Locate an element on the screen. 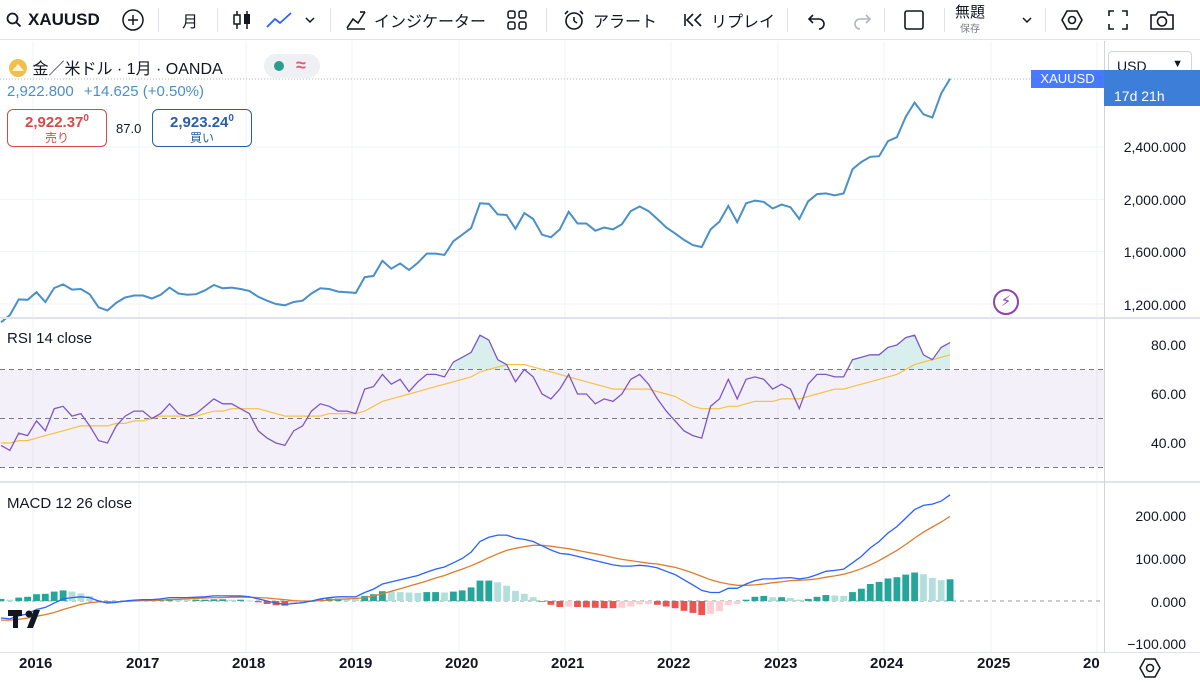  chevron-down-icon is located at coordinates (310, 20).